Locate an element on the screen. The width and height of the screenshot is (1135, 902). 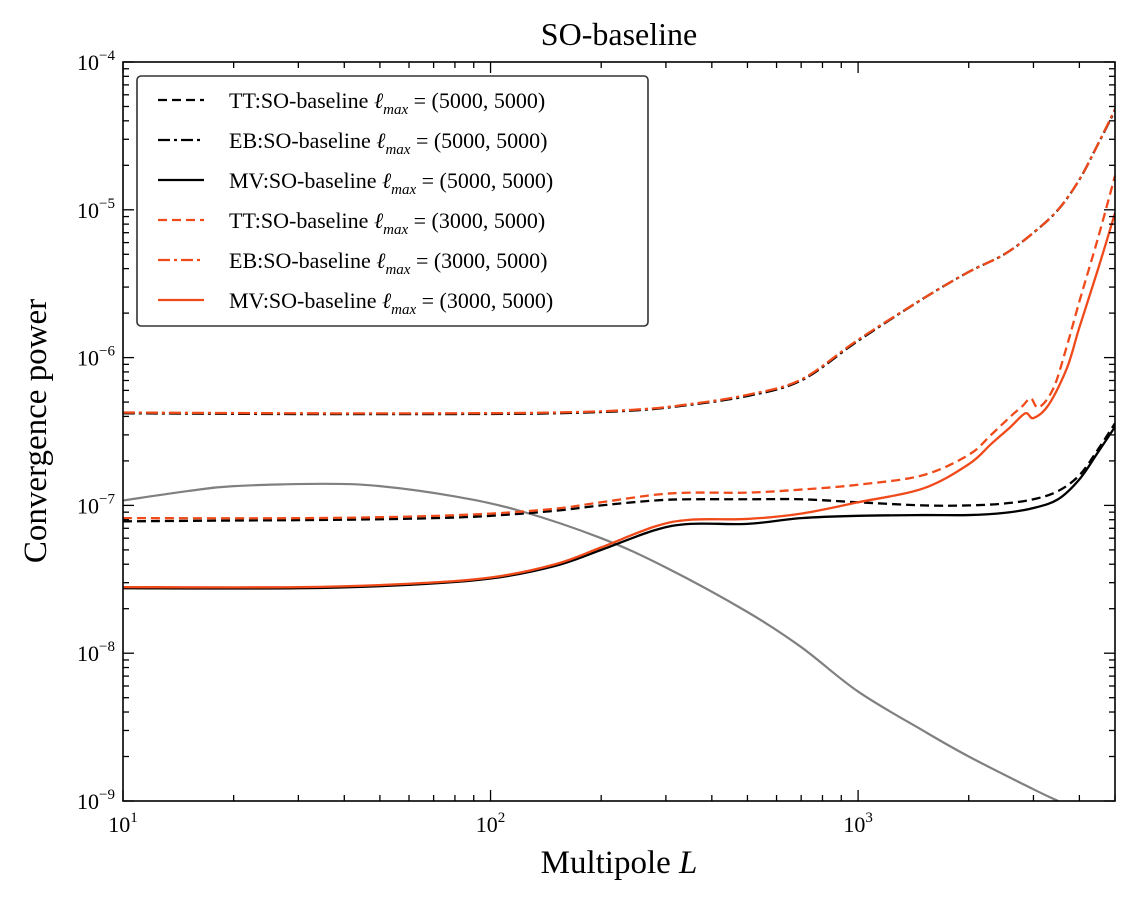
y-tick-label: 10⁻⁸ is located at coordinates (96, 652).